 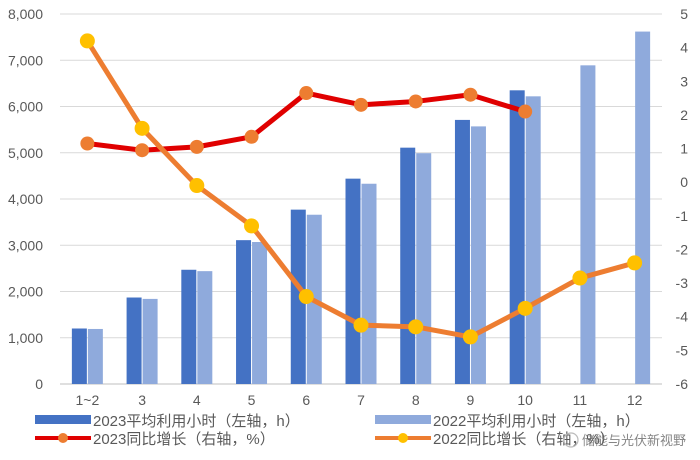 What do you see at coordinates (25, 292) in the screenshot?
I see `y-left-tick-label: 2,000` at bounding box center [25, 292].